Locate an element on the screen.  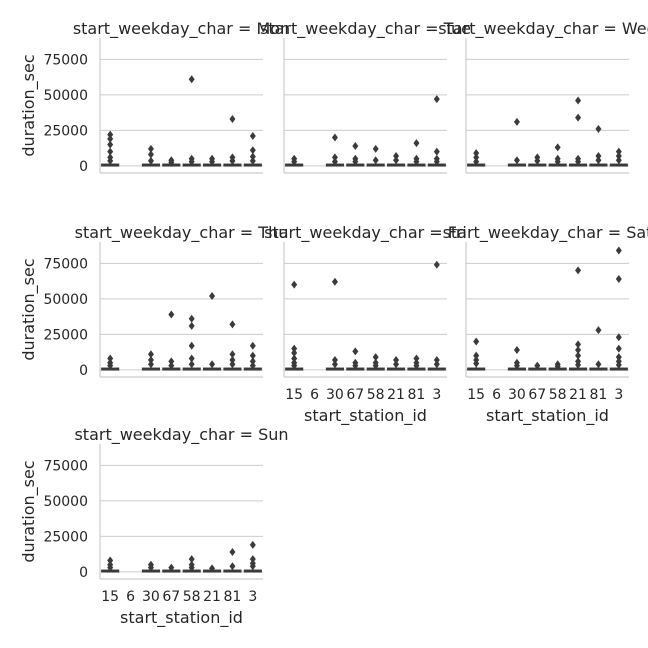
x-tick-label: 81 is located at coordinates (417, 395).